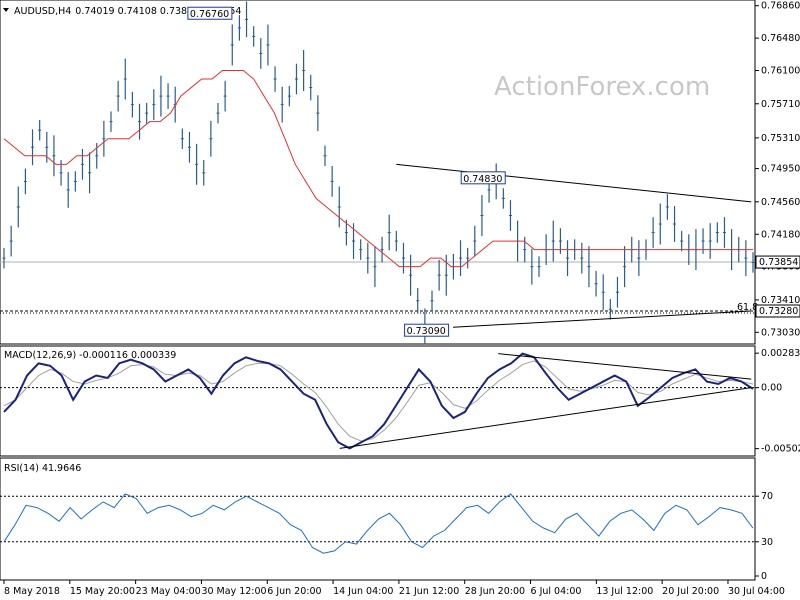 This screenshot has height=600, width=800. What do you see at coordinates (102, 591) in the screenshot?
I see `time-tick-label: 15 May 20:00` at bounding box center [102, 591].